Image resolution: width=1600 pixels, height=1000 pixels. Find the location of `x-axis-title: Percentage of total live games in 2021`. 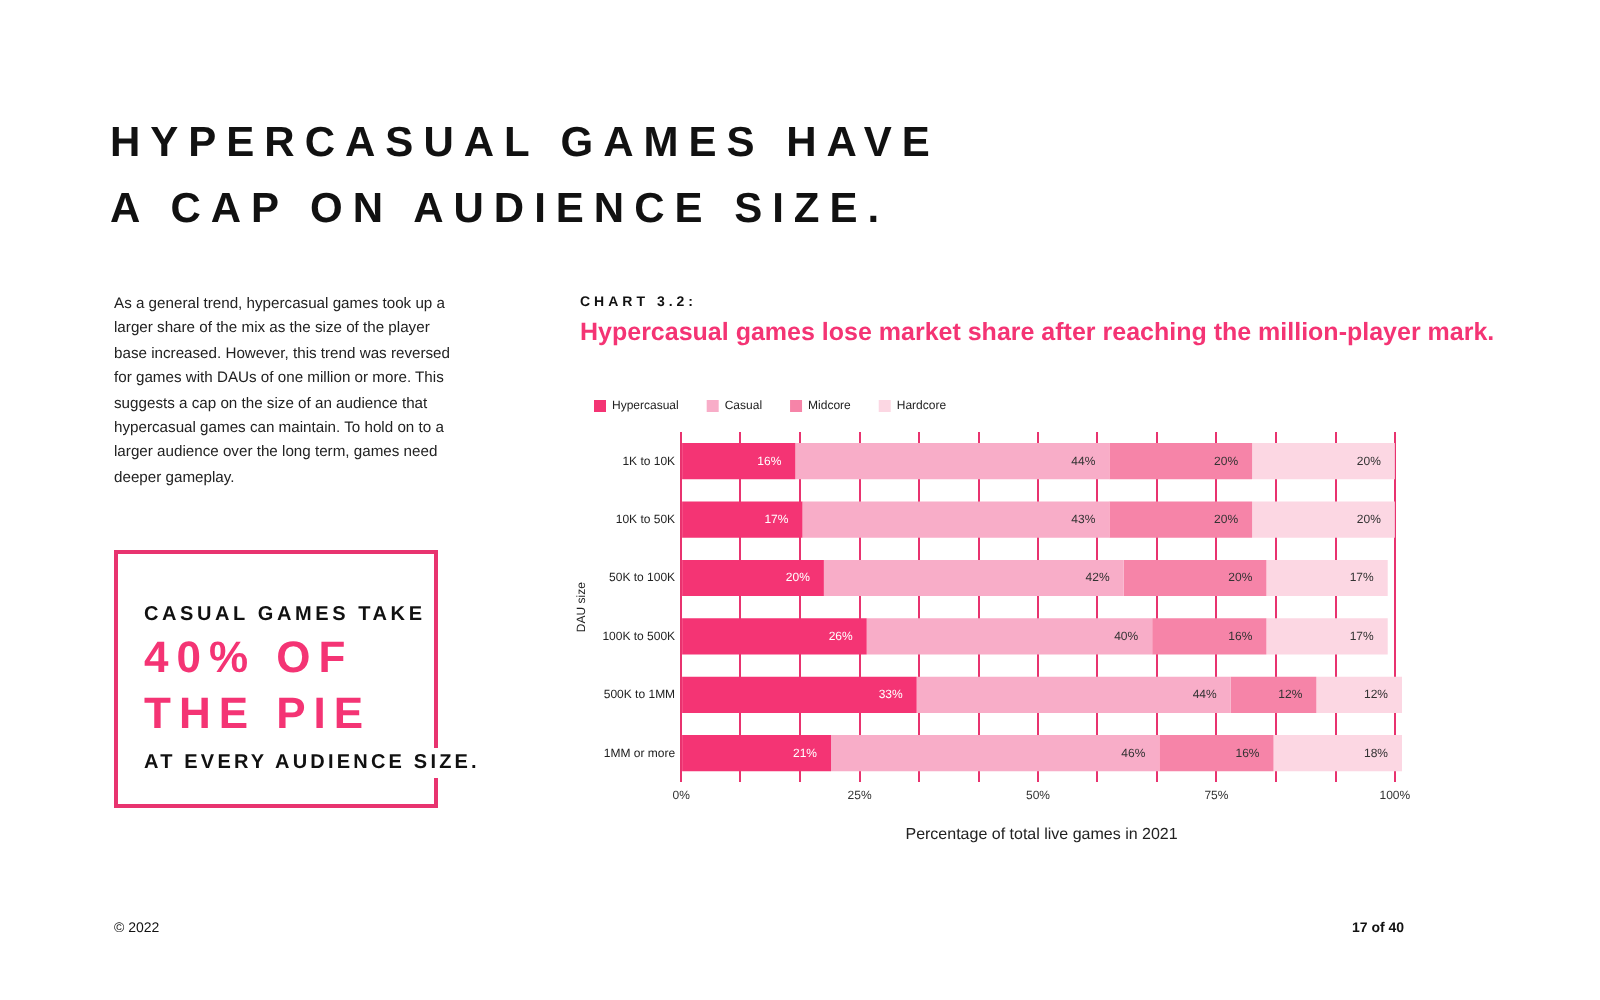

x-axis-title: Percentage of total live games in 2021 is located at coordinates (1042, 833).